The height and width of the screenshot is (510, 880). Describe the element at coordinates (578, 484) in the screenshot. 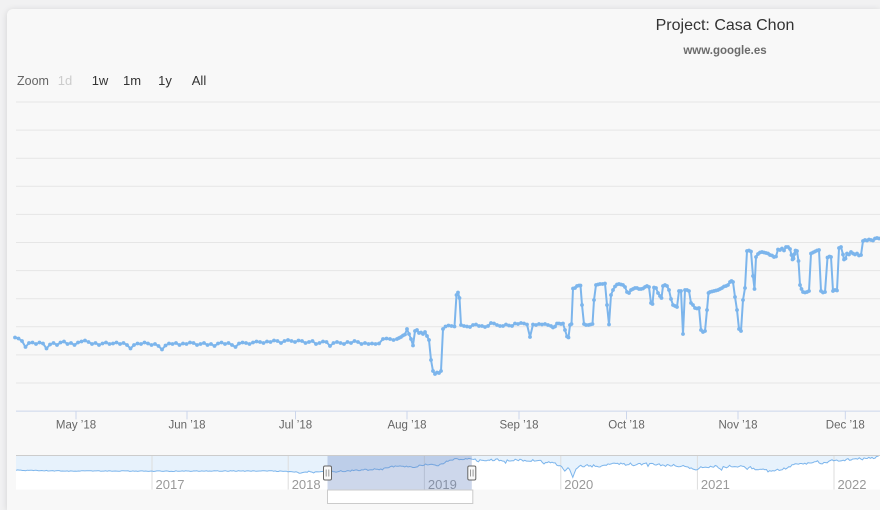

I see `svg-text: 2020` at that location.